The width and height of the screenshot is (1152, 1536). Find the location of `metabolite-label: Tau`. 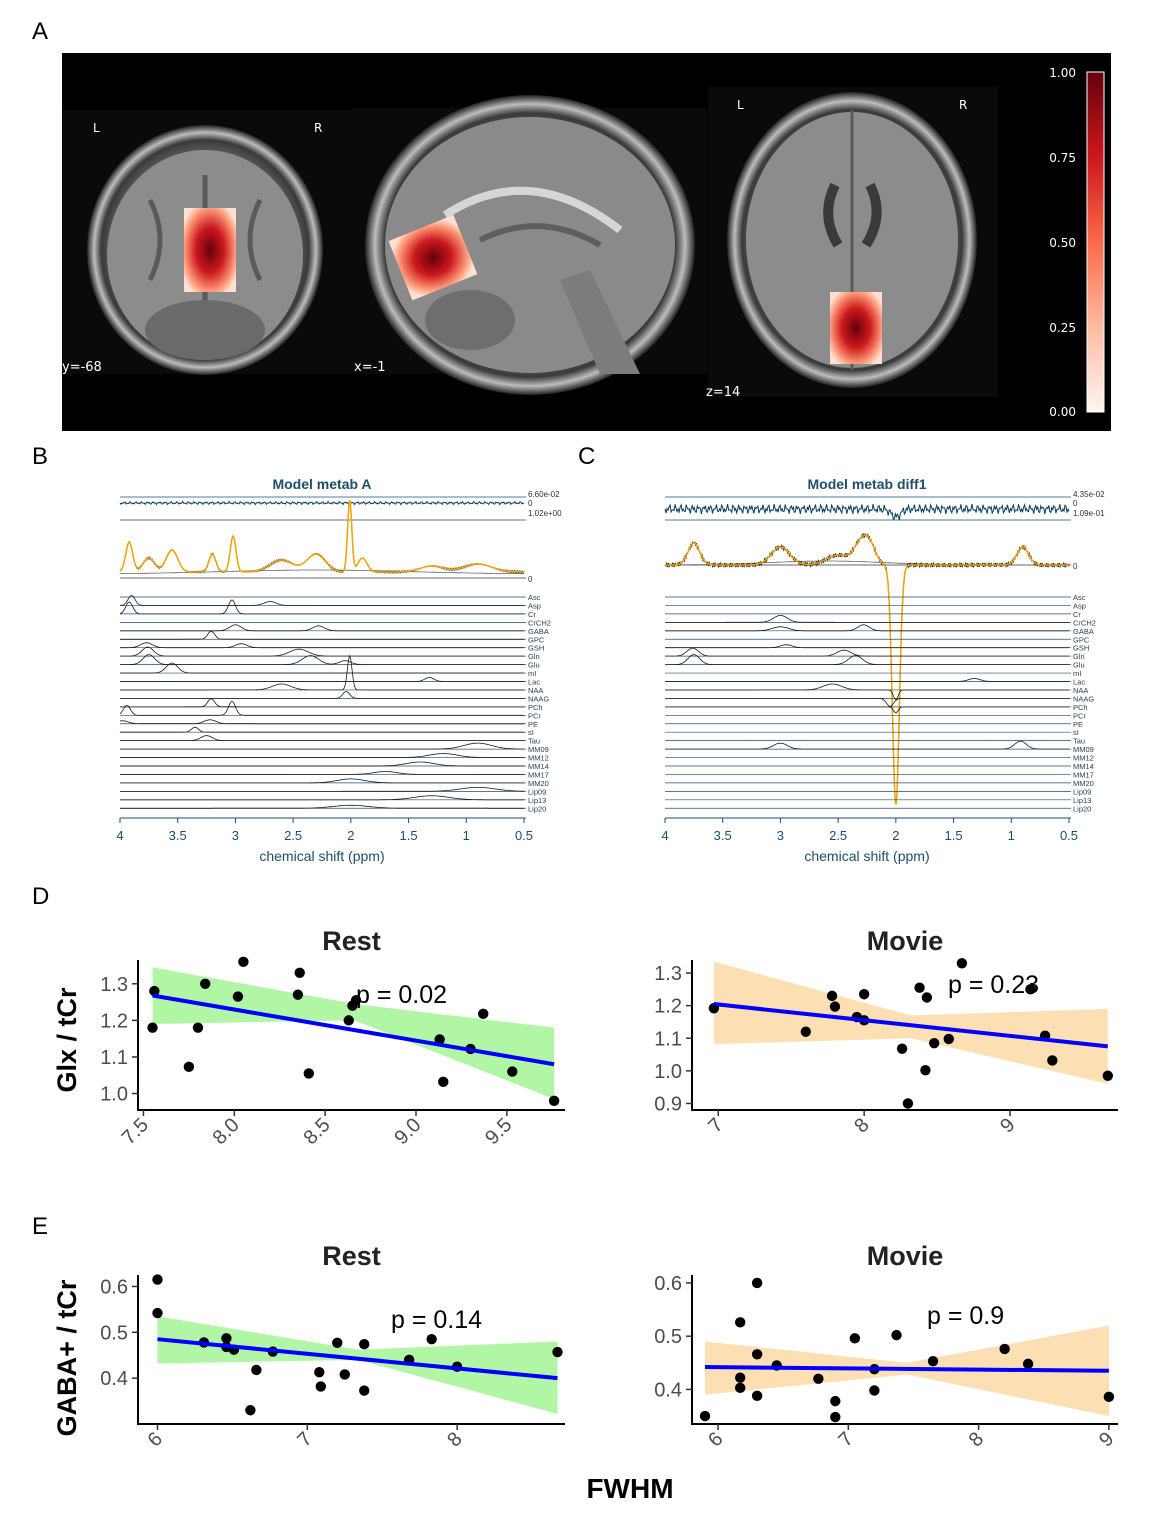

metabolite-label: Tau is located at coordinates (534, 741).